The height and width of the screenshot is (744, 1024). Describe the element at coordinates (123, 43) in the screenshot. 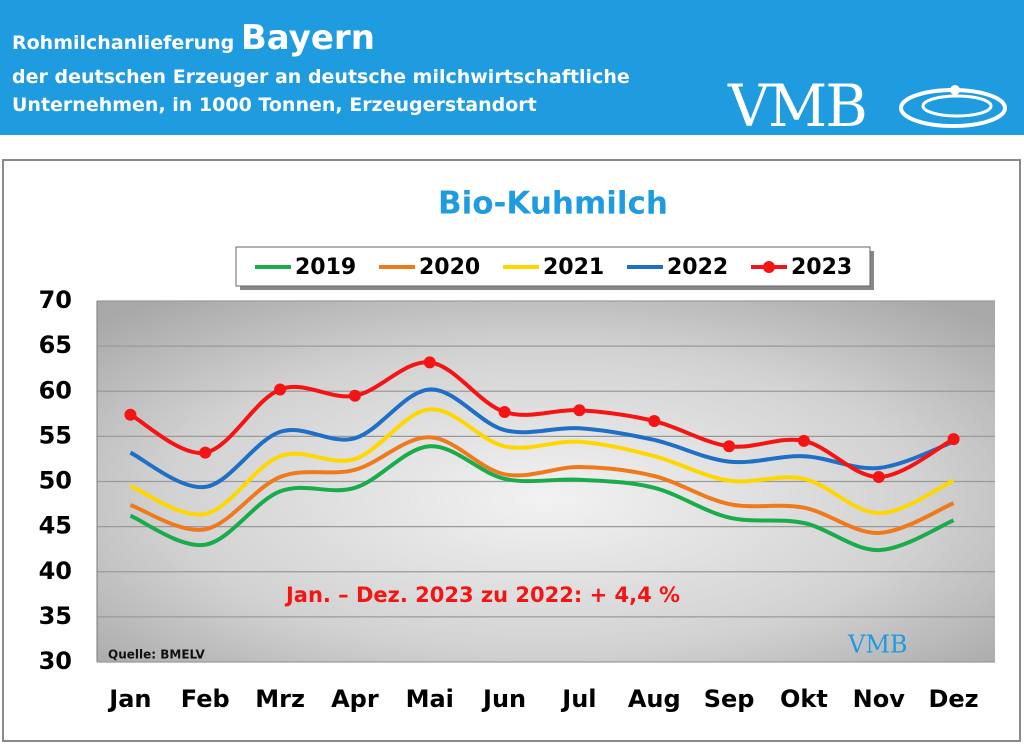

I see `header-title: Rohmilchanlieferung` at that location.